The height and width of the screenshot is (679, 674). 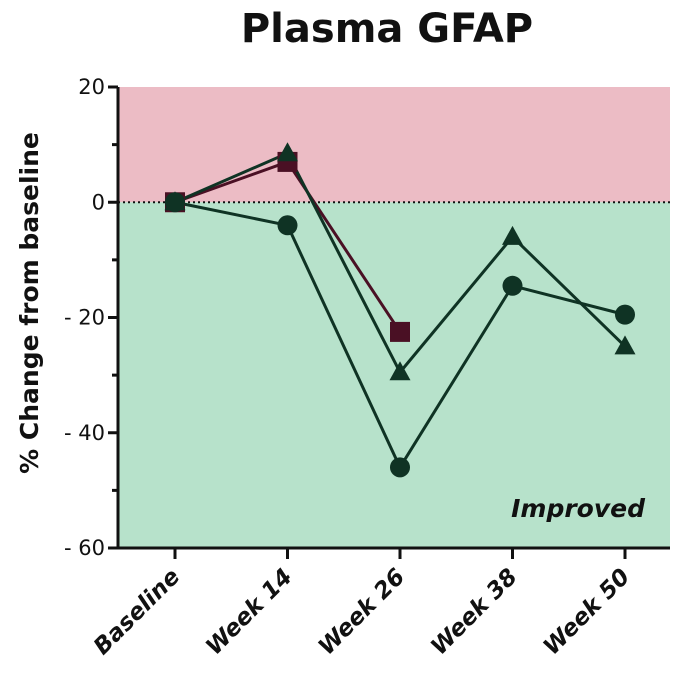 I want to click on x-axis-ticks: Baseline Week 14 Week 26 Week 38 Week 50, so click(x=362, y=604).